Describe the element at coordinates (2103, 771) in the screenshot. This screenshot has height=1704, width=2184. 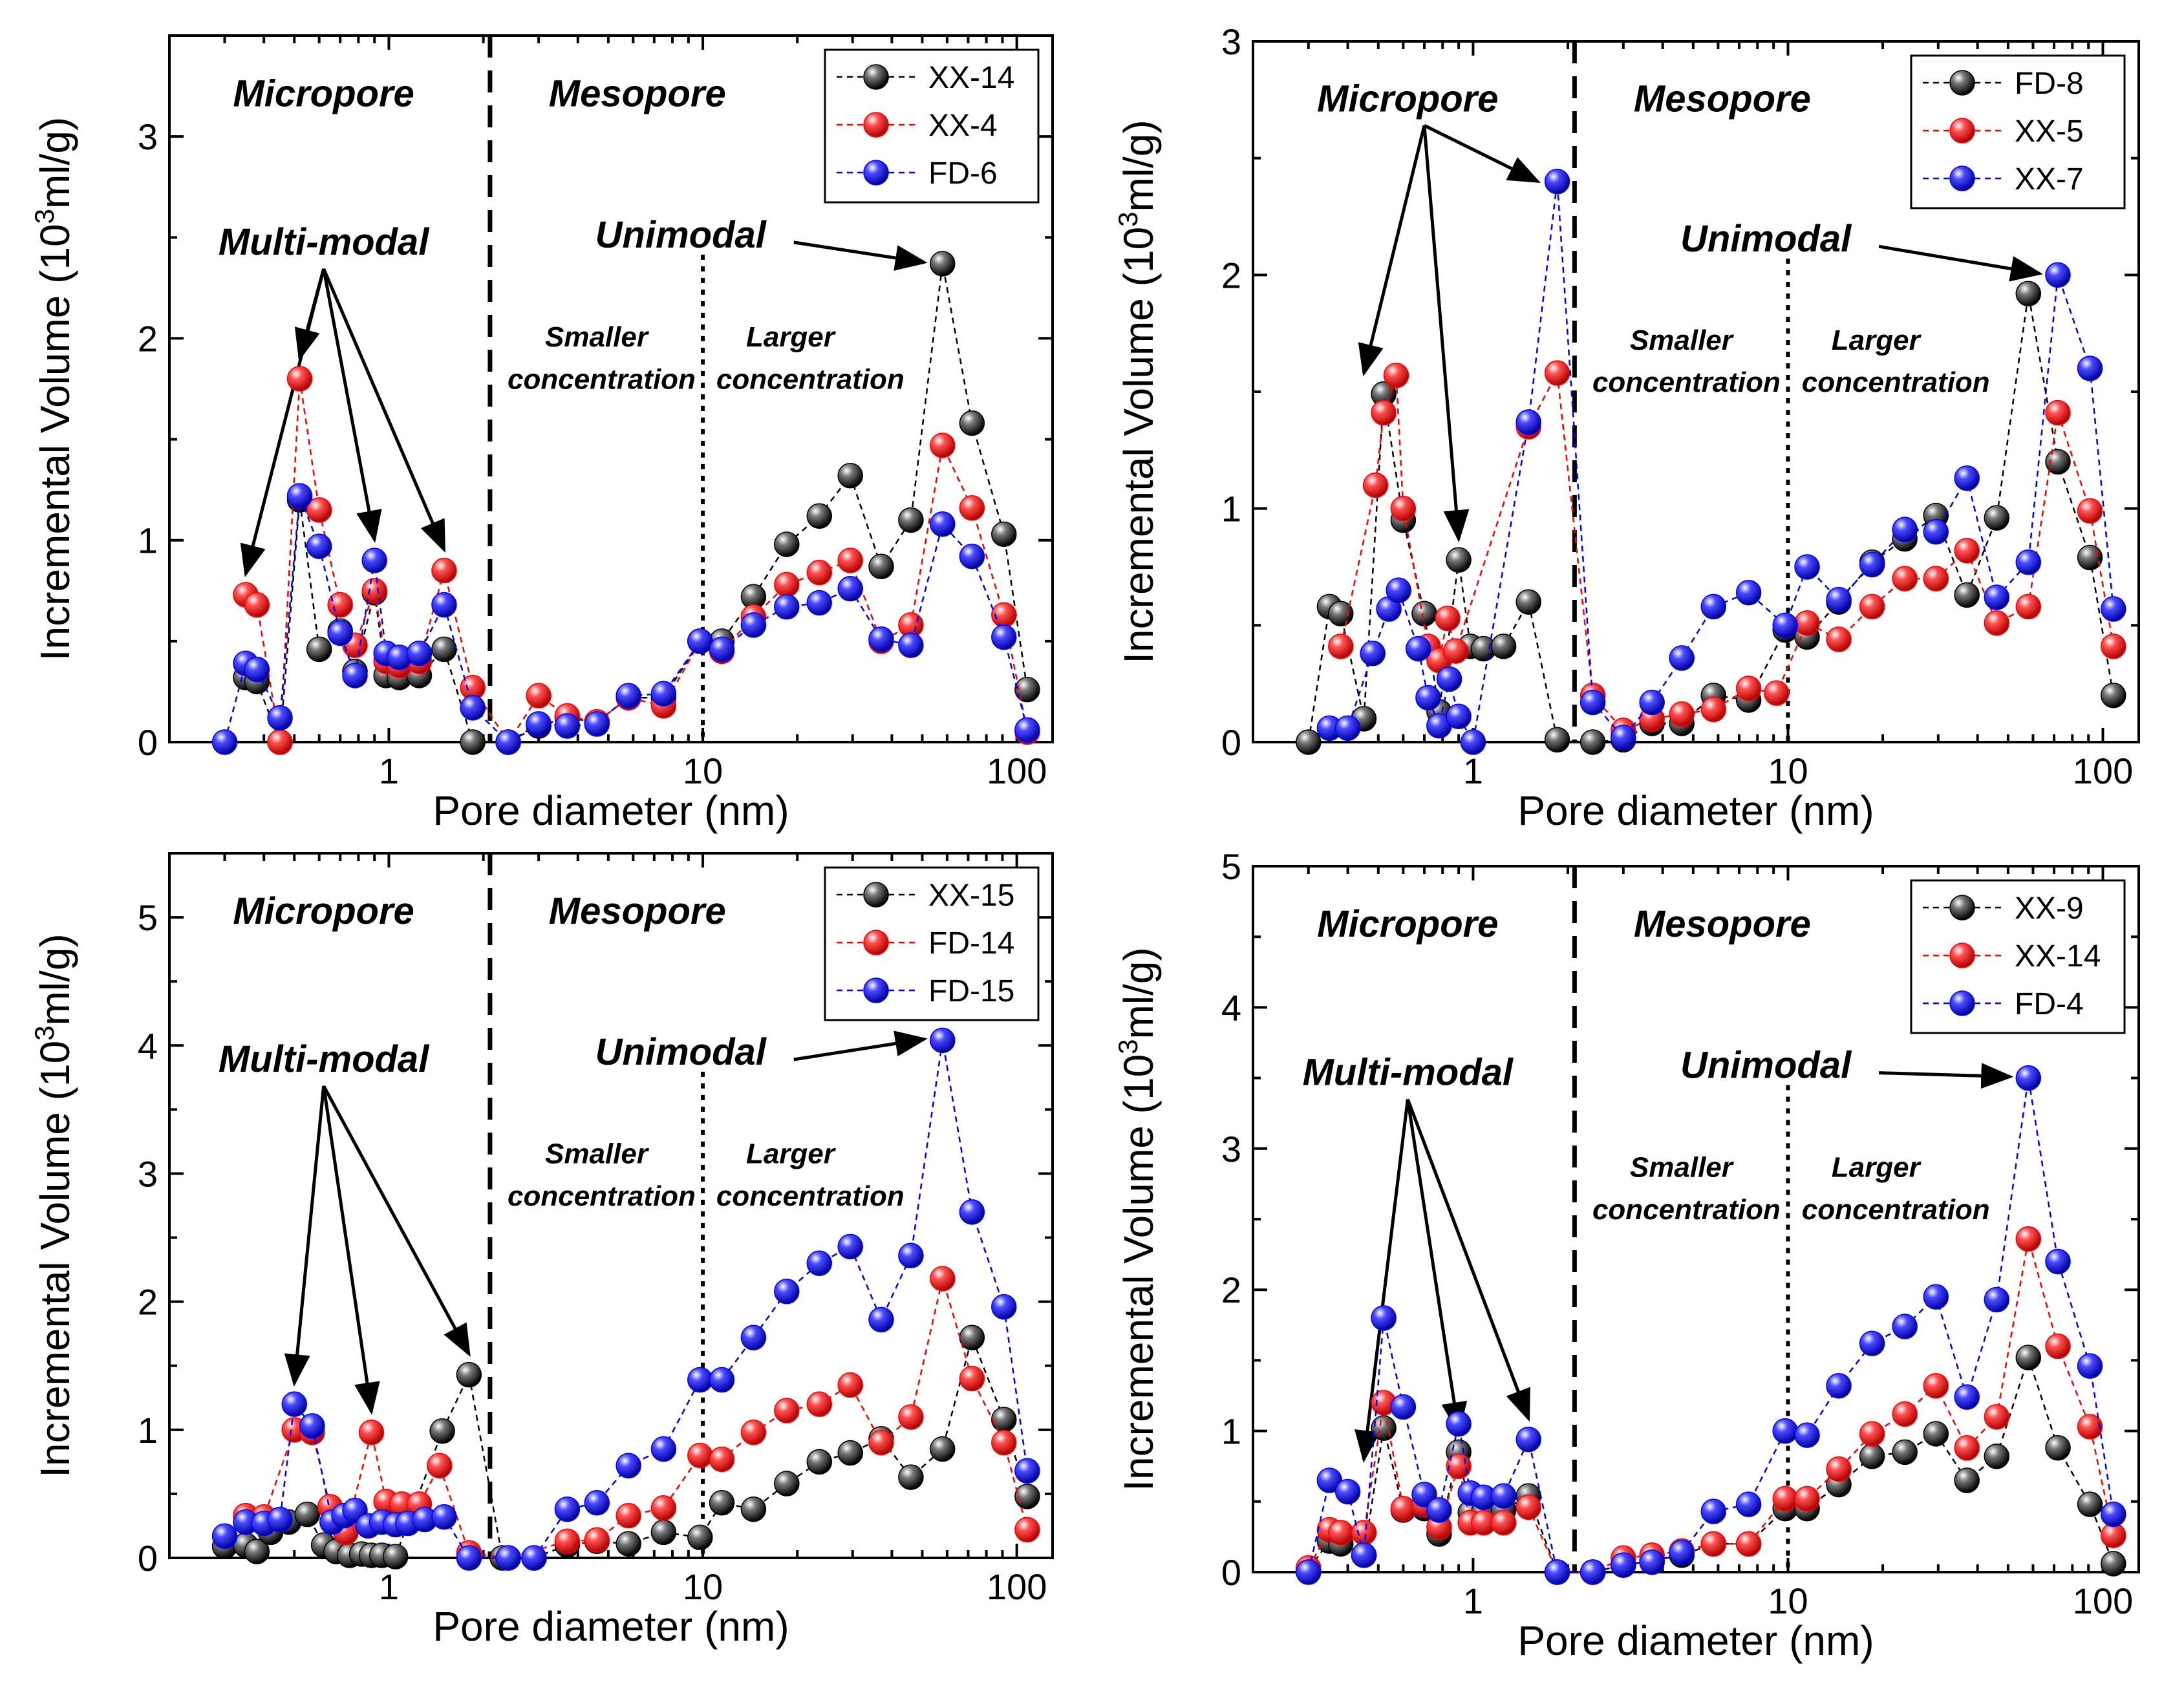
I see `x-tick-label: 100` at that location.